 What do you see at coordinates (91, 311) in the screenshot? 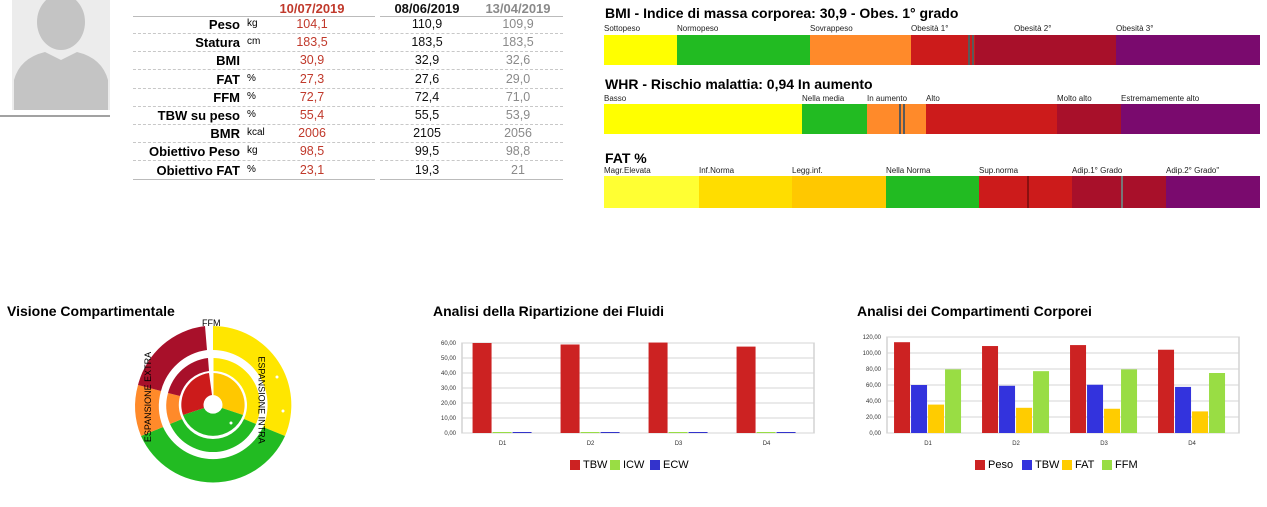
I see `compartment-view-title: Visione Compartimentale` at bounding box center [91, 311].